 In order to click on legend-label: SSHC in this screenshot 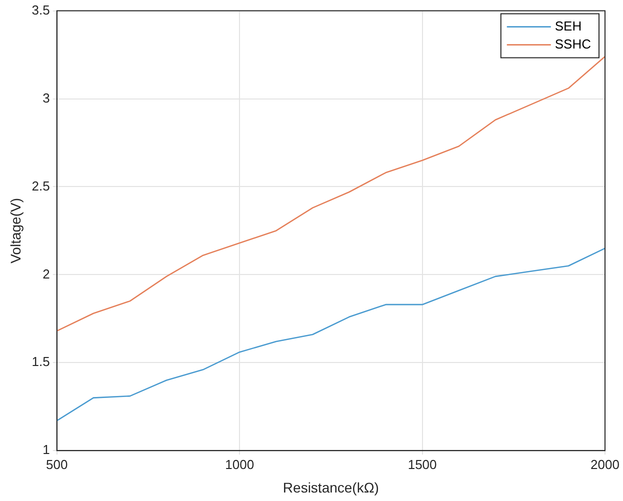, I will do `click(573, 44)`.